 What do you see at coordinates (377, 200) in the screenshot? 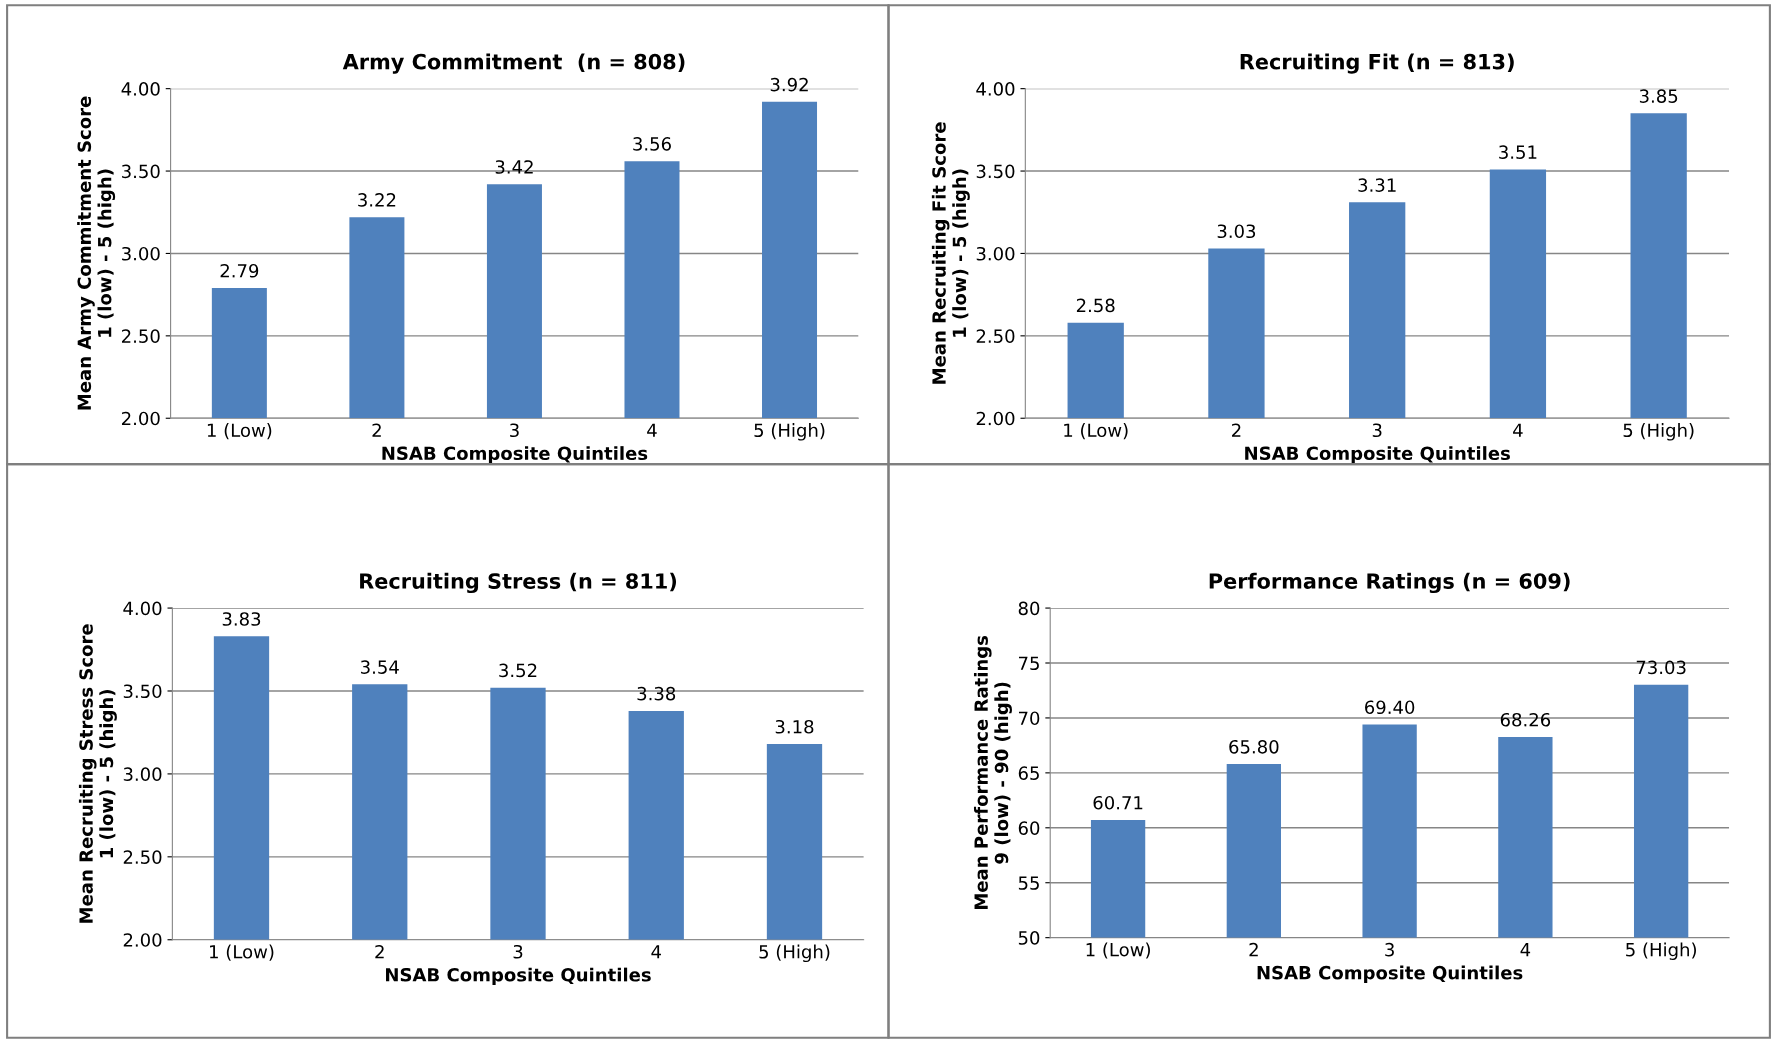
I see `data-label: 3.22` at bounding box center [377, 200].